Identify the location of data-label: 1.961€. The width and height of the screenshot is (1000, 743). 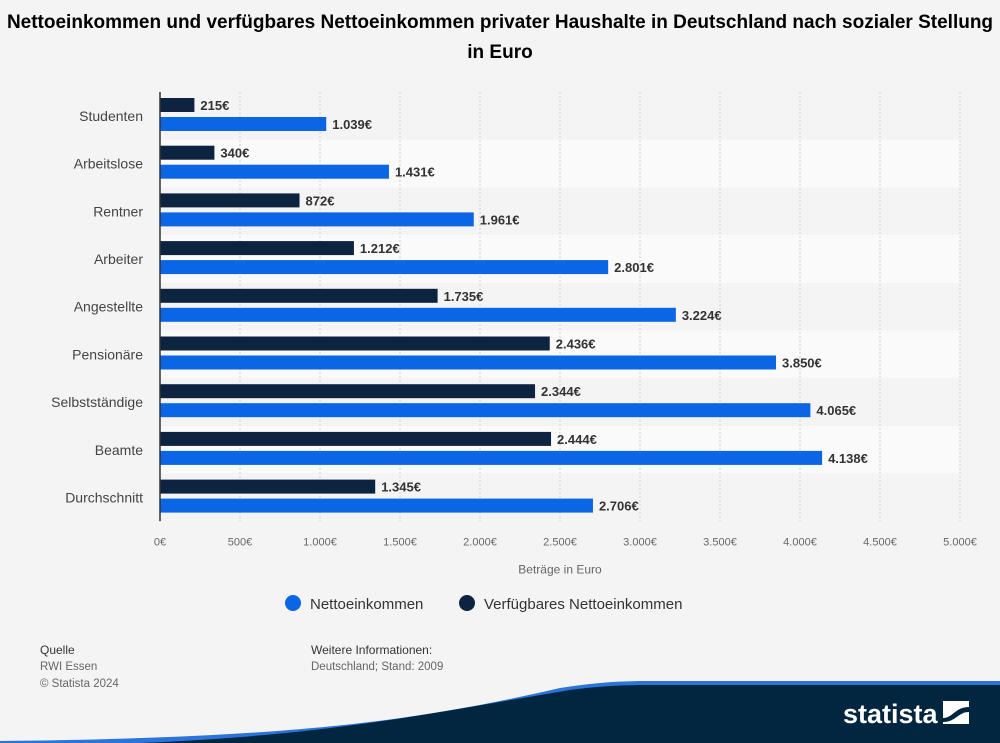
(500, 219).